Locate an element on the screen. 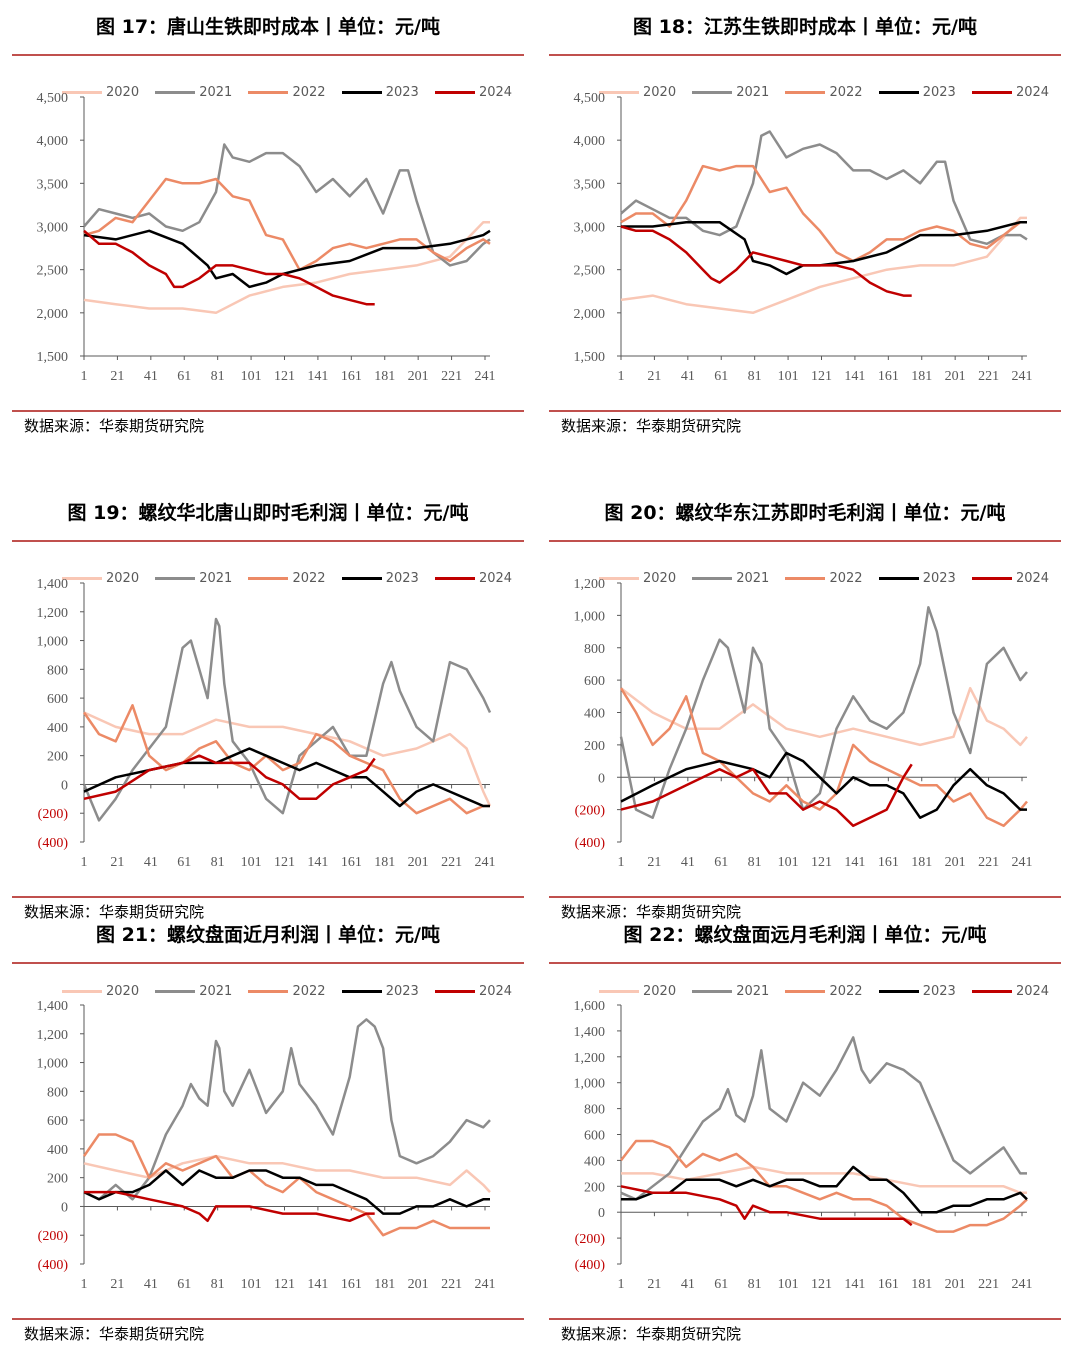 The width and height of the screenshot is (1080, 1372). series-line-2023 is located at coordinates (824, 1189).